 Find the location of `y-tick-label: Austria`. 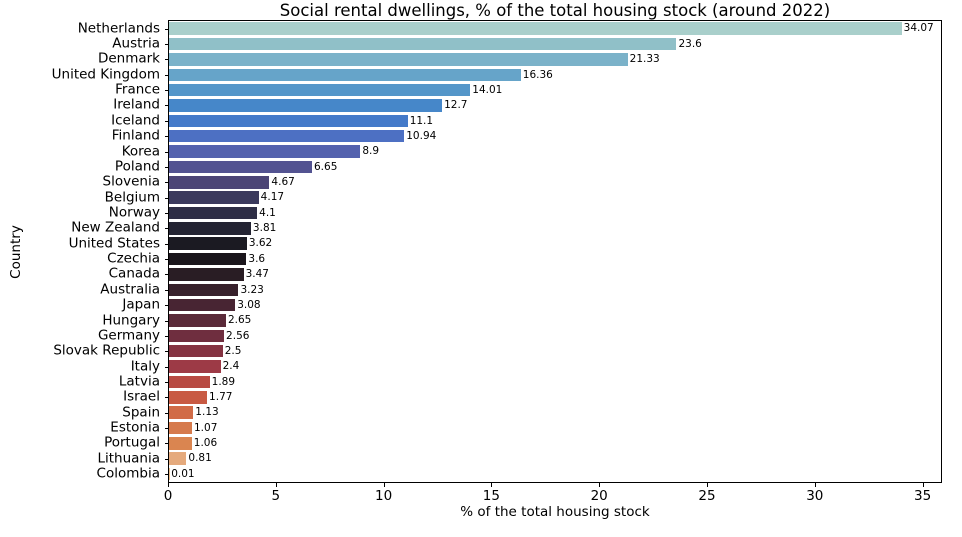

y-tick-label: Austria is located at coordinates (136, 43).